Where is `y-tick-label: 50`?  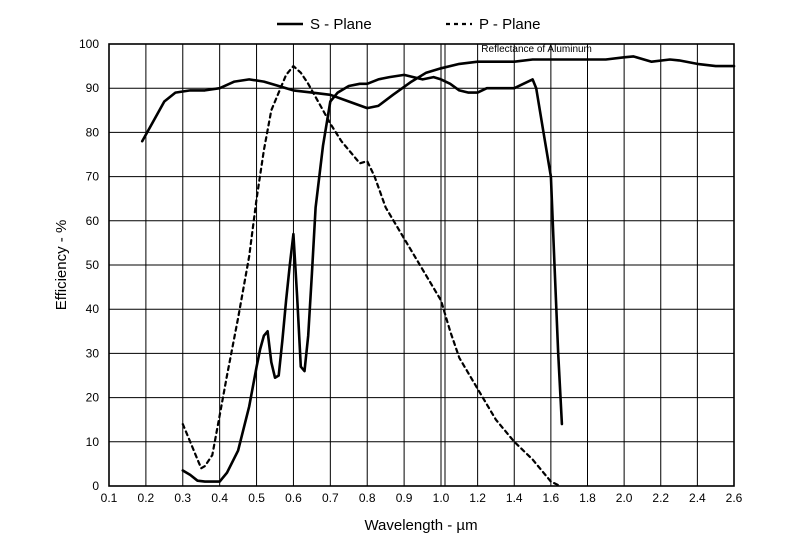 y-tick-label: 50 is located at coordinates (93, 265).